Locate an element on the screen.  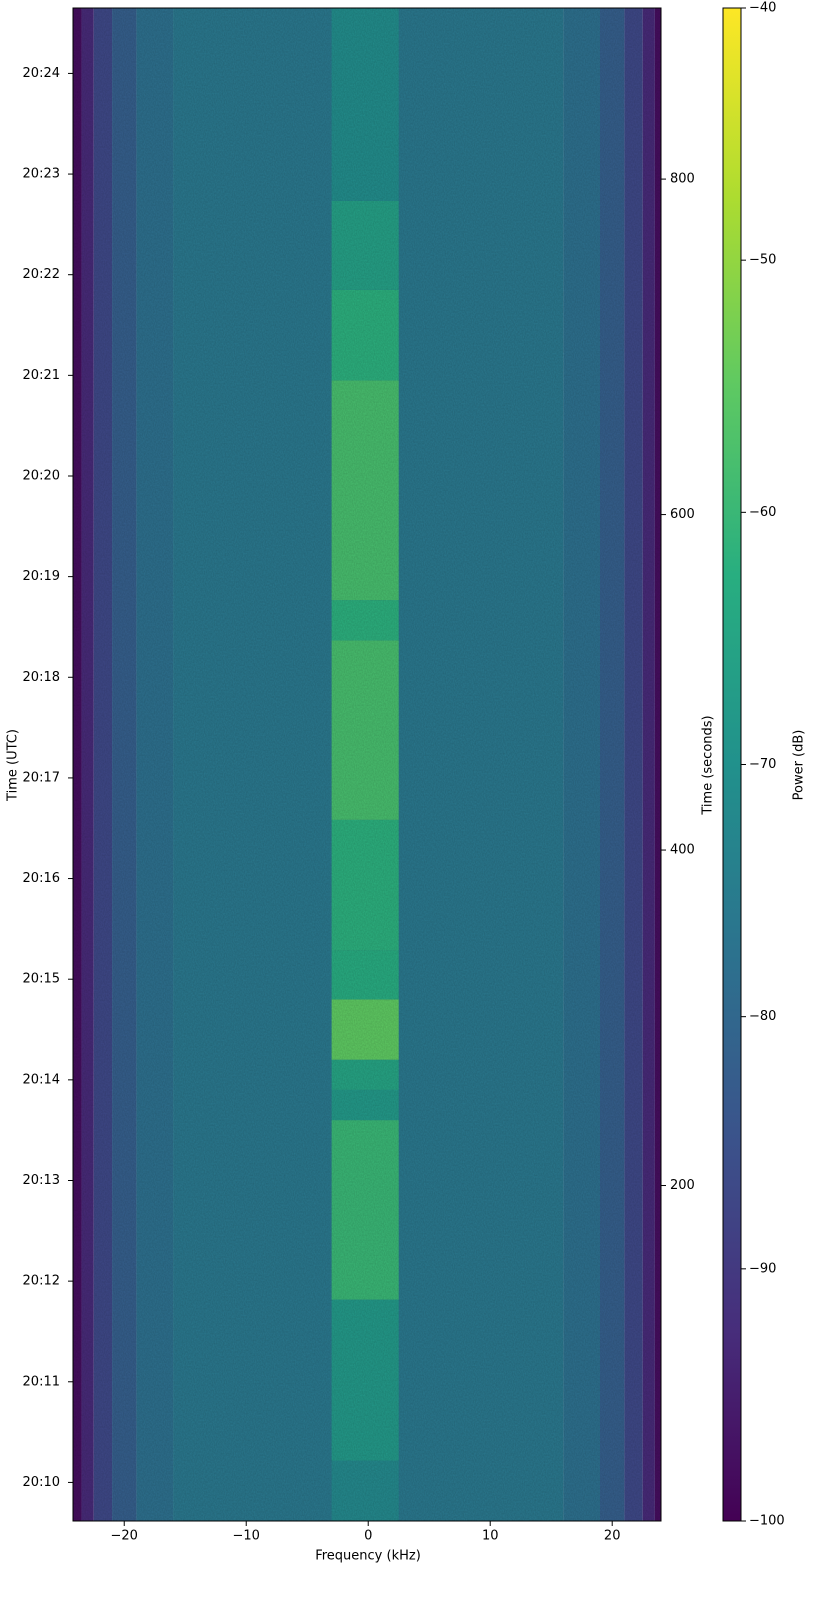
x-tick-label: −20 is located at coordinates (124, 1536).